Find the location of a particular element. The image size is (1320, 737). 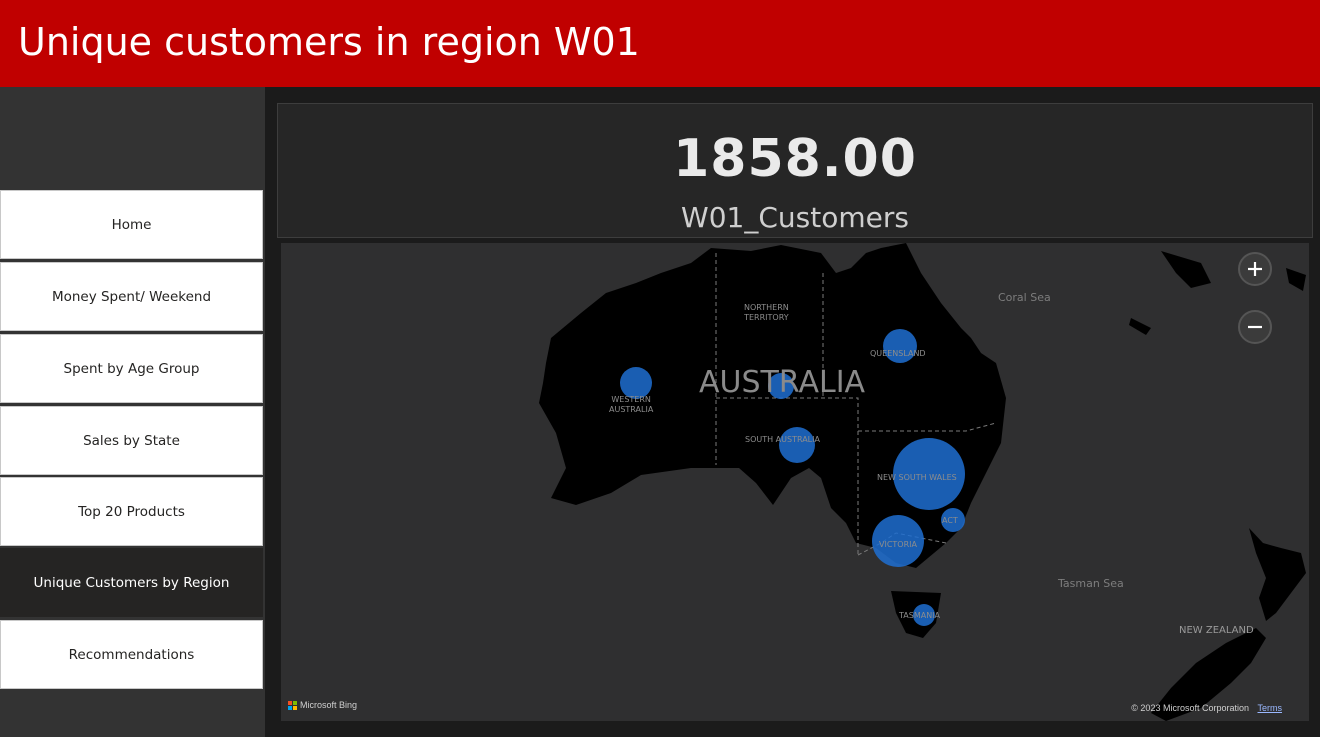

bubble-queensland is located at coordinates (900, 346).